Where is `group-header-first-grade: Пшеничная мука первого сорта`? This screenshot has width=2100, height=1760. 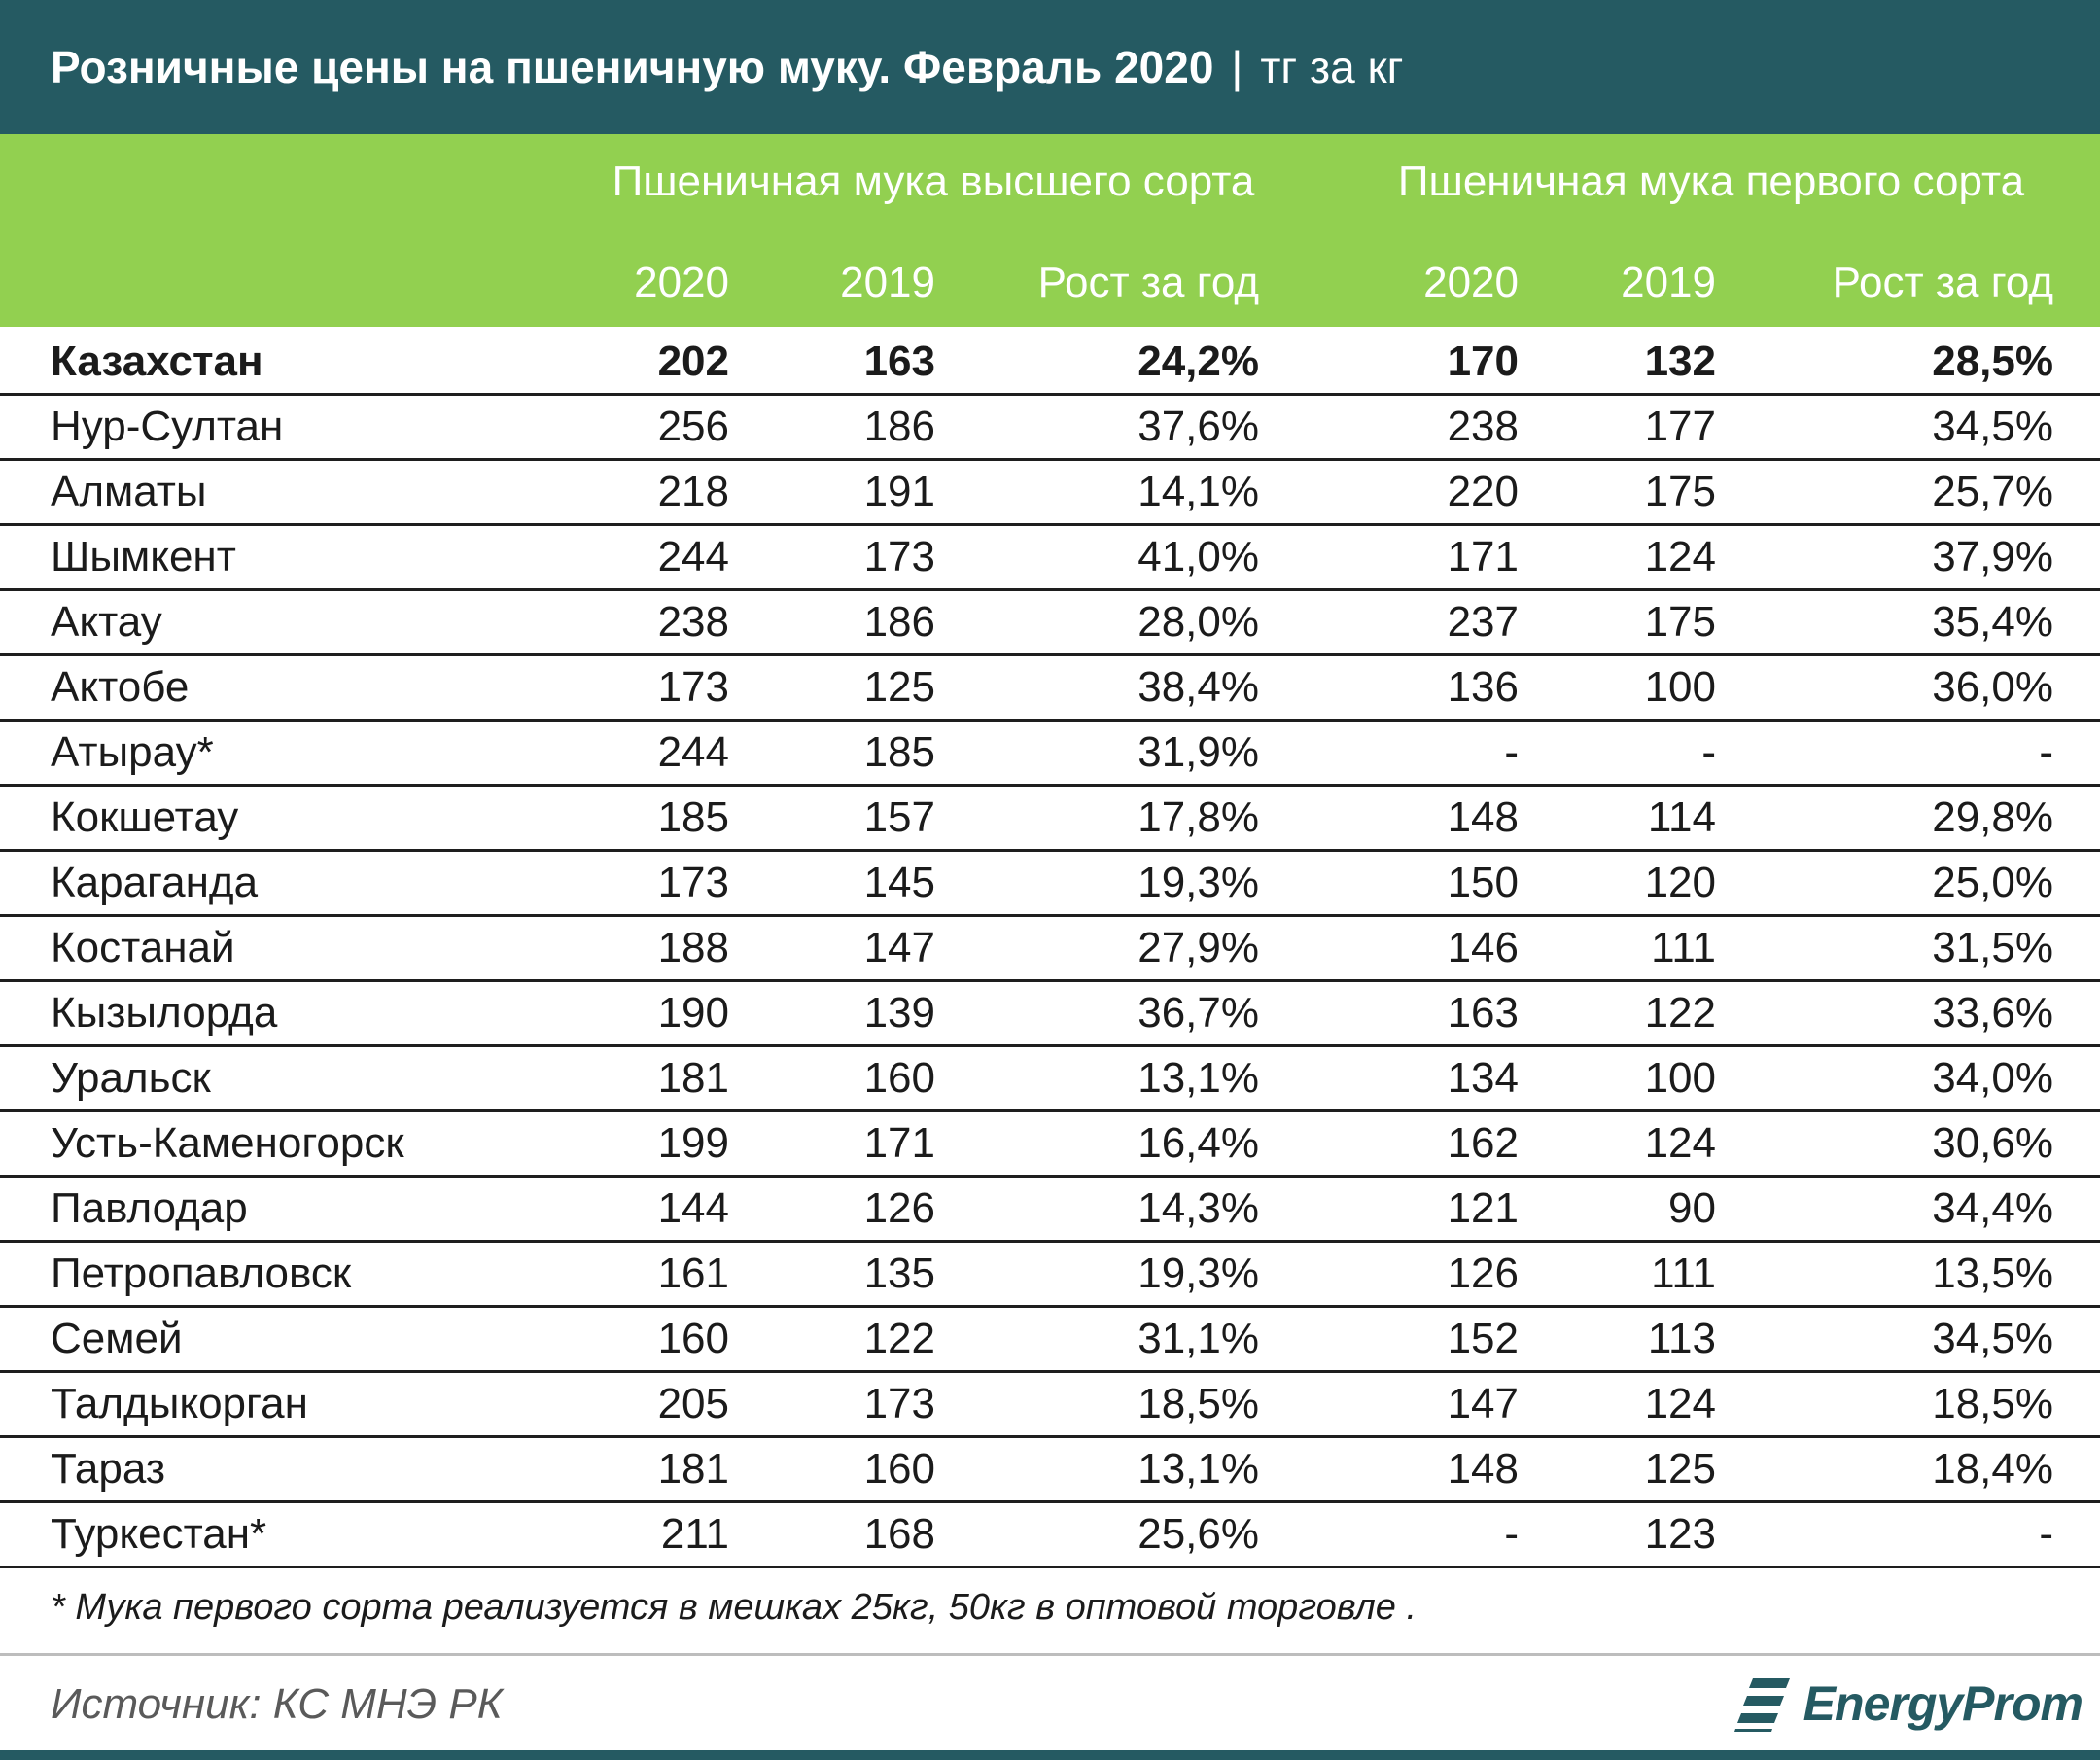
group-header-first-grade: Пшеничная мука первого сорта is located at coordinates (1711, 181).